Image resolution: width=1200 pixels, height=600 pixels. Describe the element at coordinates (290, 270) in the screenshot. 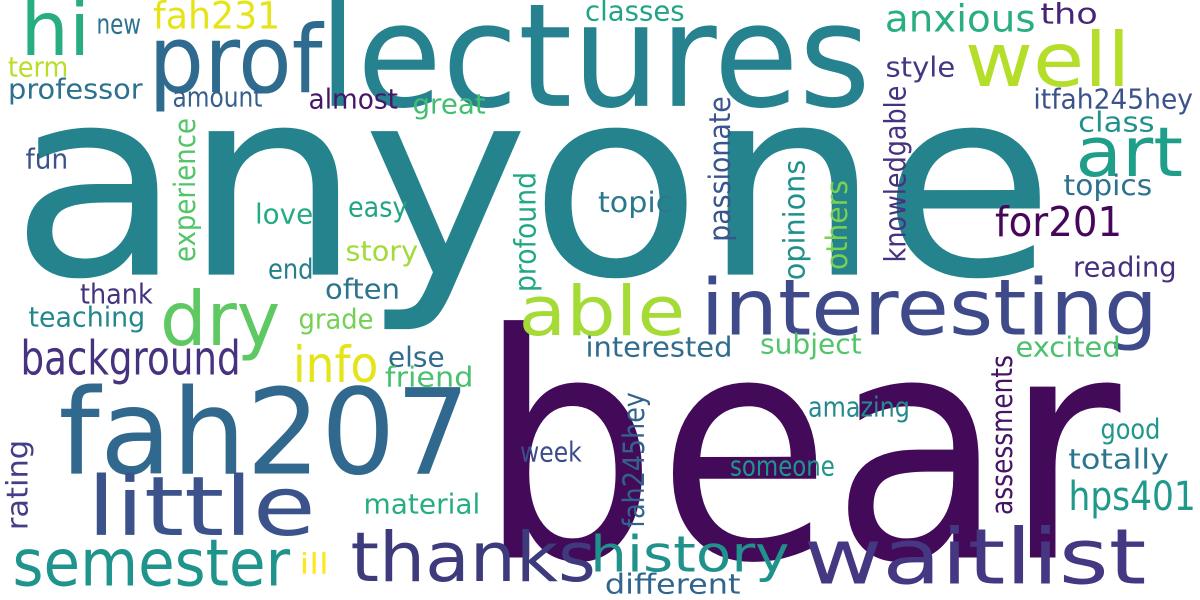

I see `word-end: end` at that location.